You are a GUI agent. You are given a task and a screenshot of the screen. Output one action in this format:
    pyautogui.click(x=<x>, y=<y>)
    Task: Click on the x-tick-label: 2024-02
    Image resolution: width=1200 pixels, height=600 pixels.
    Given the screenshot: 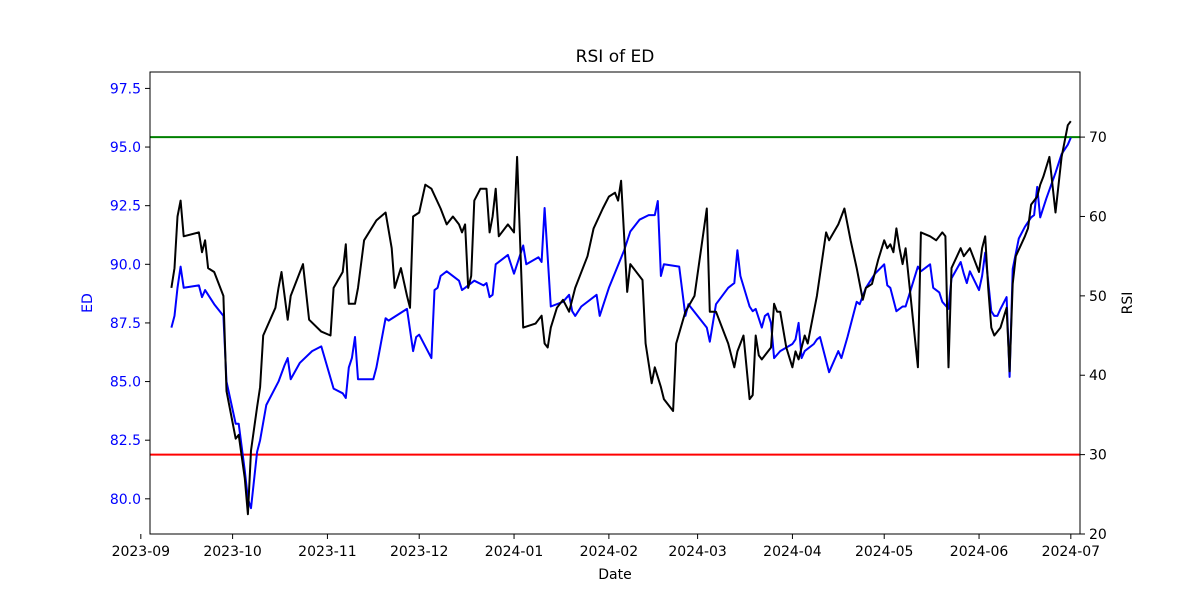 What is the action you would take?
    pyautogui.click(x=609, y=552)
    